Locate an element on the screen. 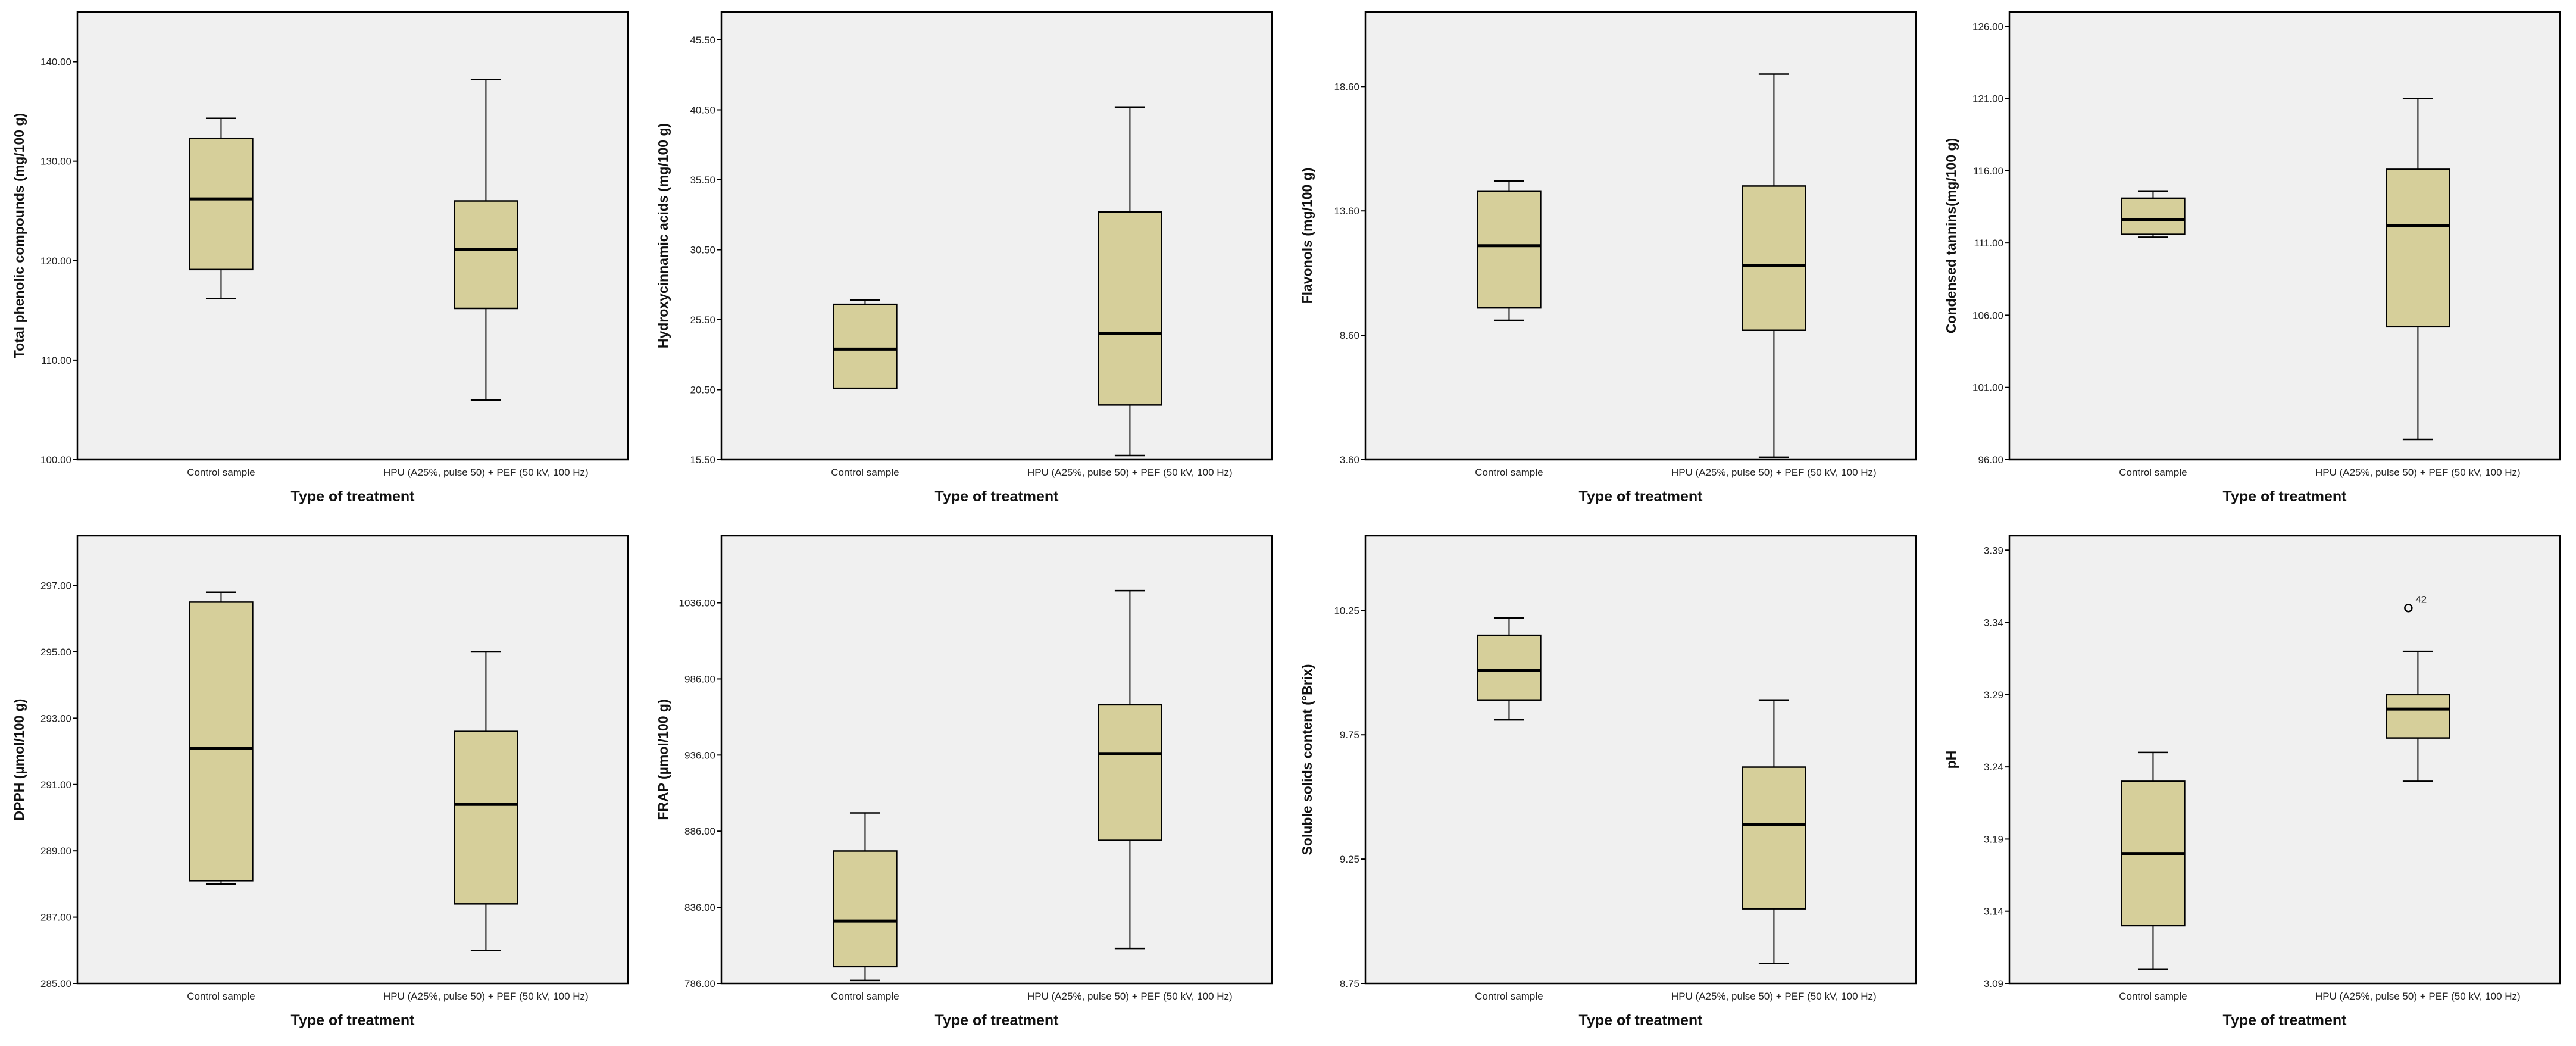 This screenshot has width=2576, height=1046. outlier-label: 42 is located at coordinates (2421, 599).